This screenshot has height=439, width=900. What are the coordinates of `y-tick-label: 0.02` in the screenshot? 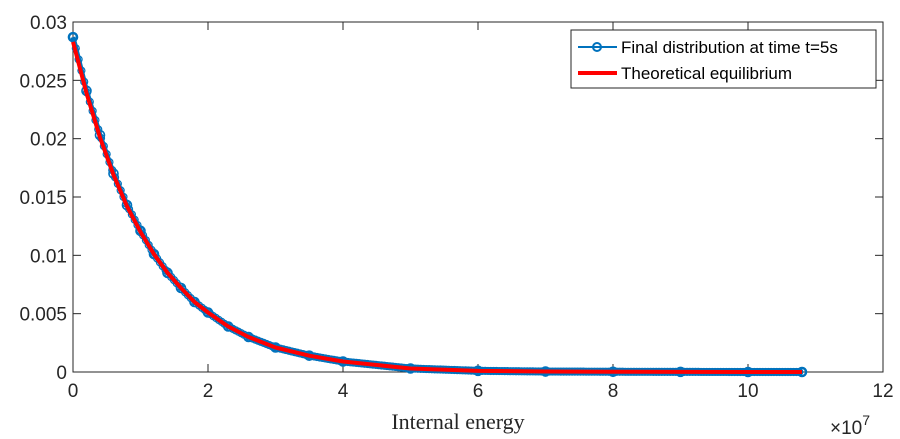 It's located at (48, 140).